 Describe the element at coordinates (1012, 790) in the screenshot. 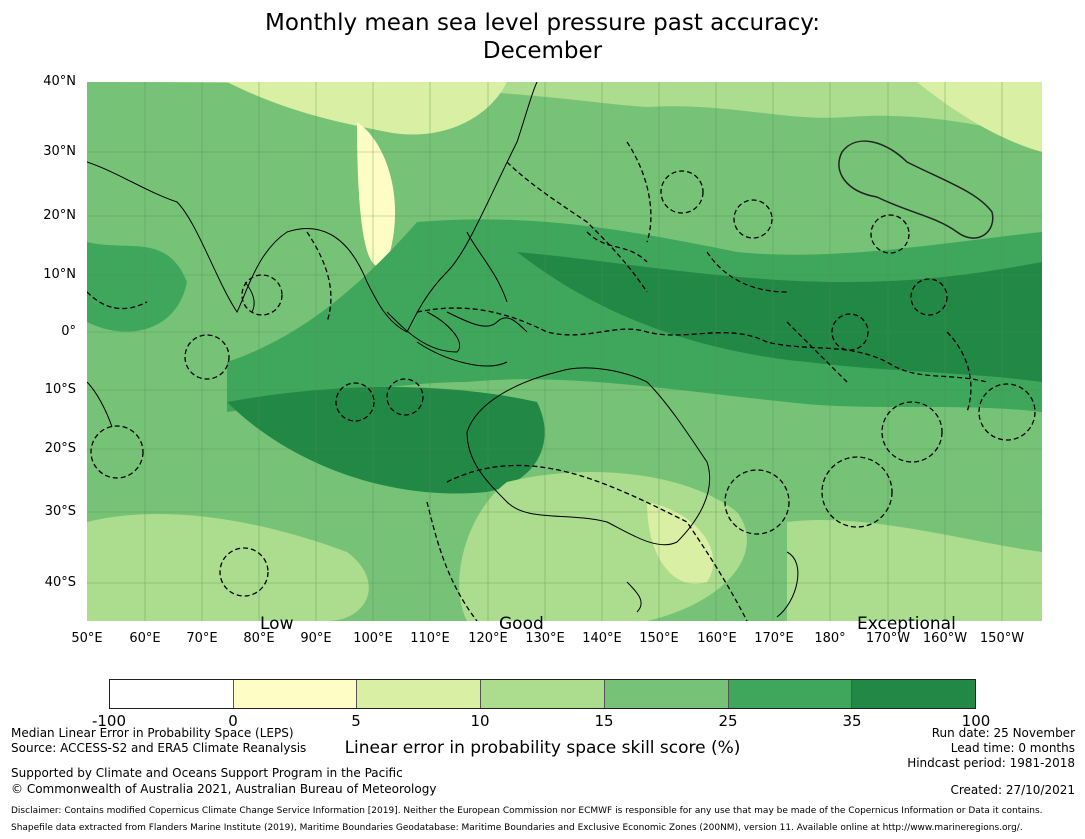

I see `footer-created: Created: 27/10/2021` at that location.